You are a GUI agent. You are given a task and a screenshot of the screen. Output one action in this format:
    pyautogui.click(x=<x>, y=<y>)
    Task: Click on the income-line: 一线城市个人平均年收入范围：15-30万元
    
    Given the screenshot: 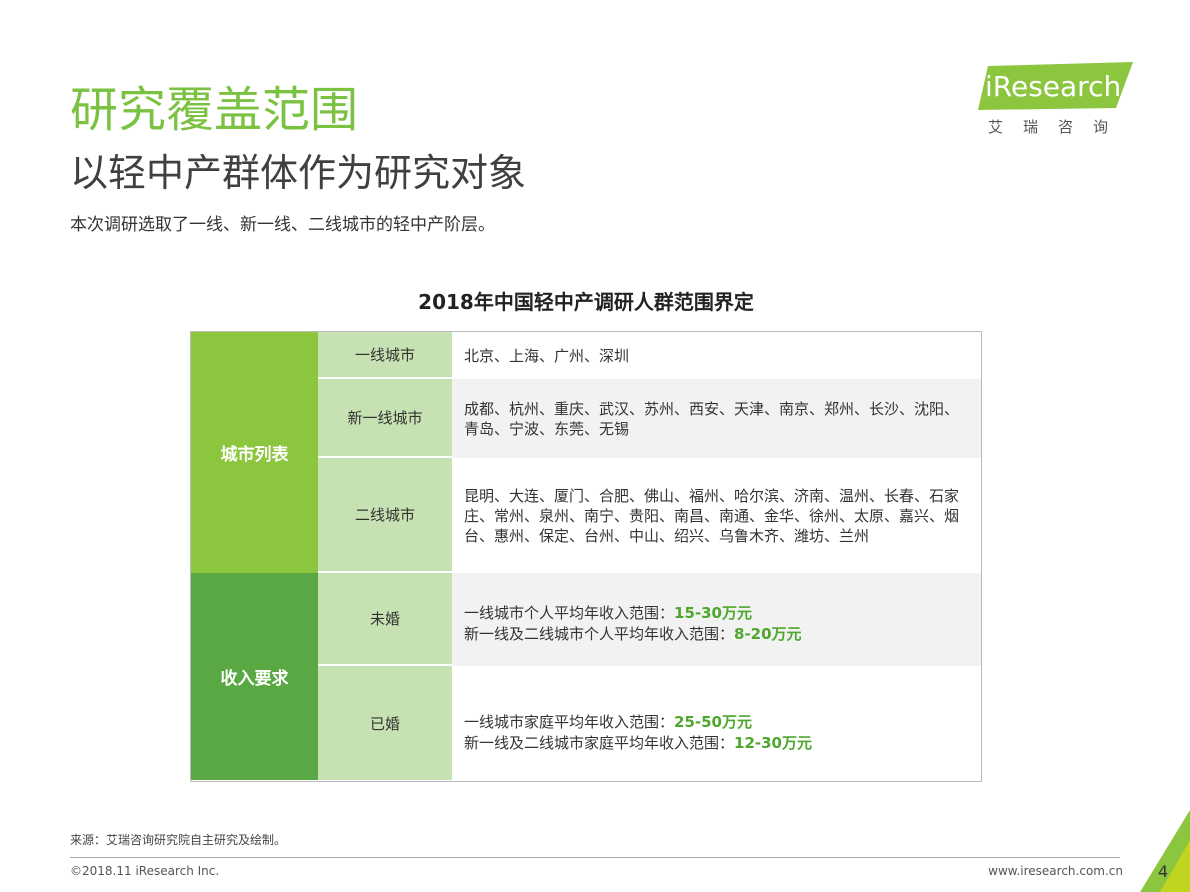 What is the action you would take?
    pyautogui.click(x=633, y=613)
    